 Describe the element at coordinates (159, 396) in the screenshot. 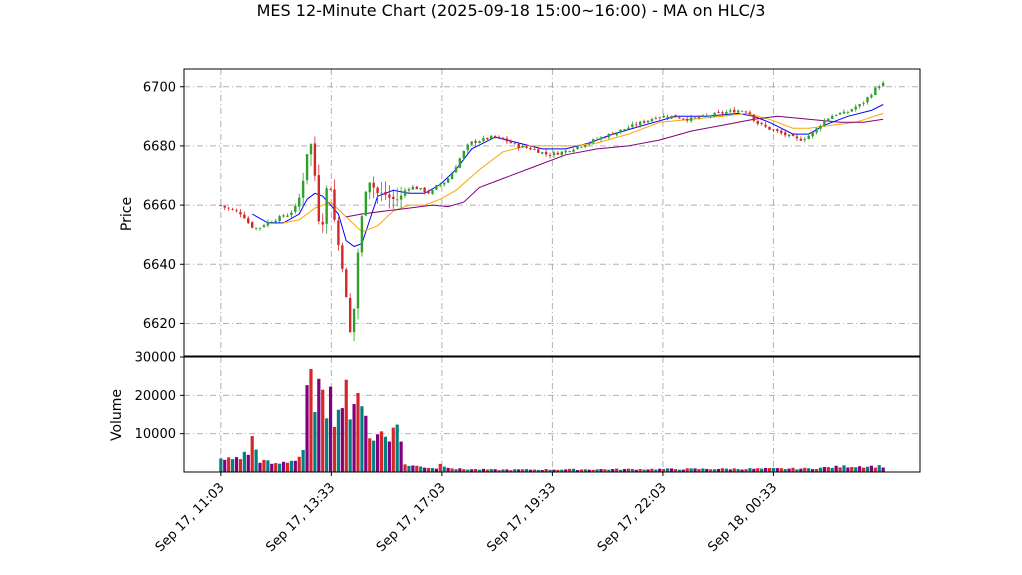

I see `volume-y-ticks: 10000 20000 30000` at that location.